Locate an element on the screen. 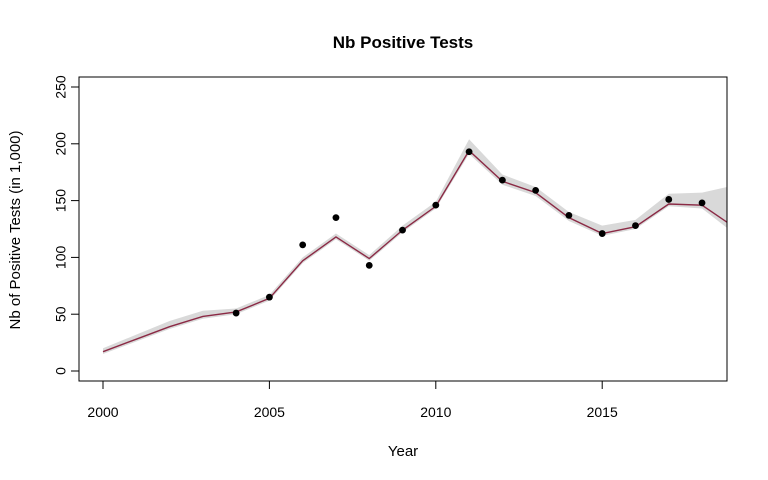  y-axis-label: Nb of Positive Tests (in 1,000) is located at coordinates (15, 230).